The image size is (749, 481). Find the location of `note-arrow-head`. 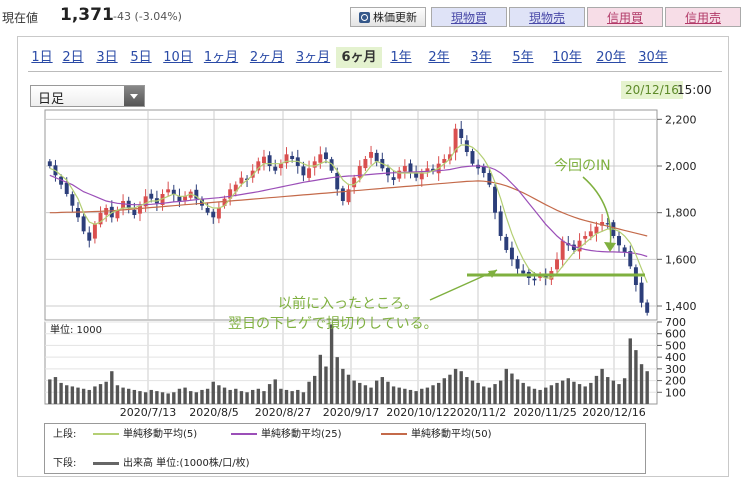

note-arrow-head is located at coordinates (492, 274).